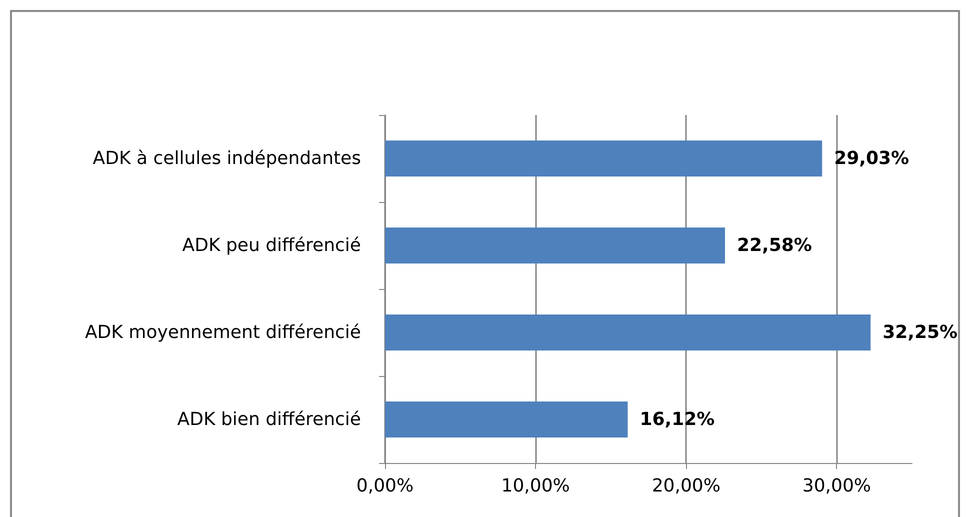 The height and width of the screenshot is (517, 972). I want to click on y-tick-label: ADK moyennement différencié, so click(222, 332).